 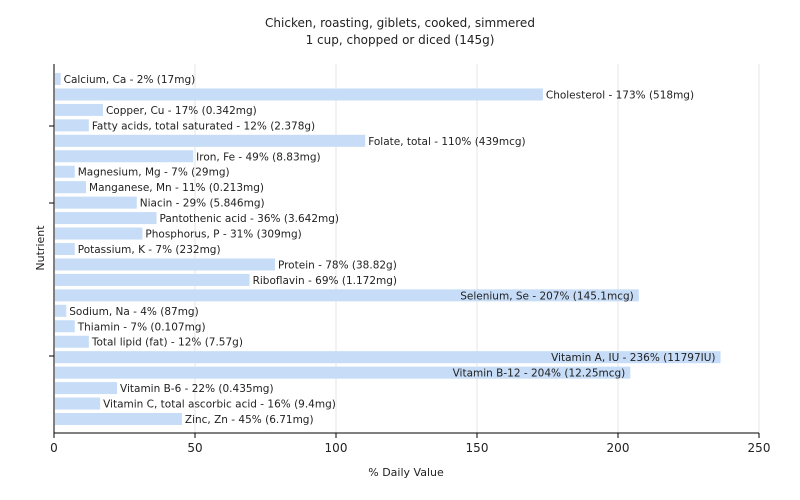 I want to click on bar-label: Manganese, Mn - 11% (0.213mg), so click(x=176, y=188).